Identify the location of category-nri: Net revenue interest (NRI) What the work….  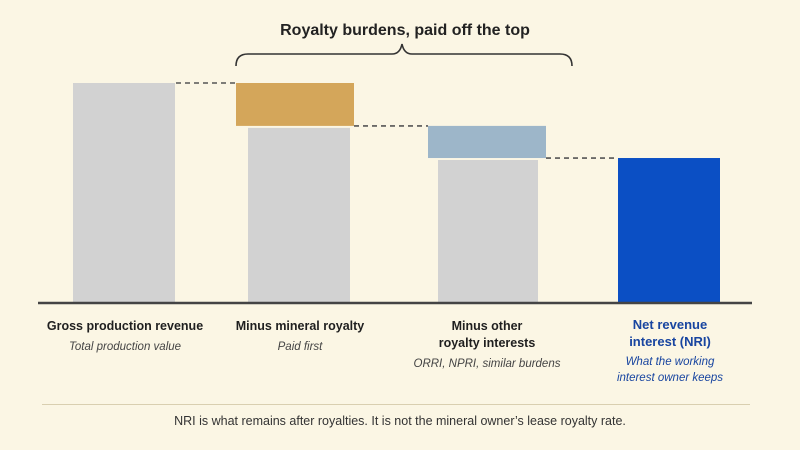
(670, 351).